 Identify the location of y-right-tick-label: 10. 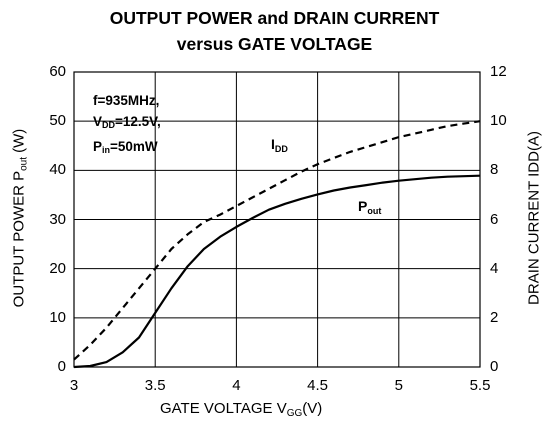
(498, 121).